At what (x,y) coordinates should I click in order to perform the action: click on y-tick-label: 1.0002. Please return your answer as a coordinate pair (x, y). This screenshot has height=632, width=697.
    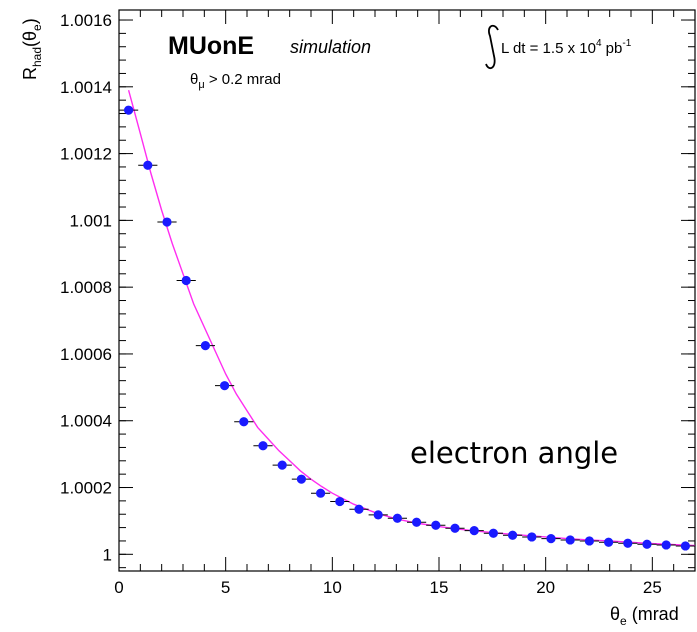
    Looking at the image, I should click on (86, 488).